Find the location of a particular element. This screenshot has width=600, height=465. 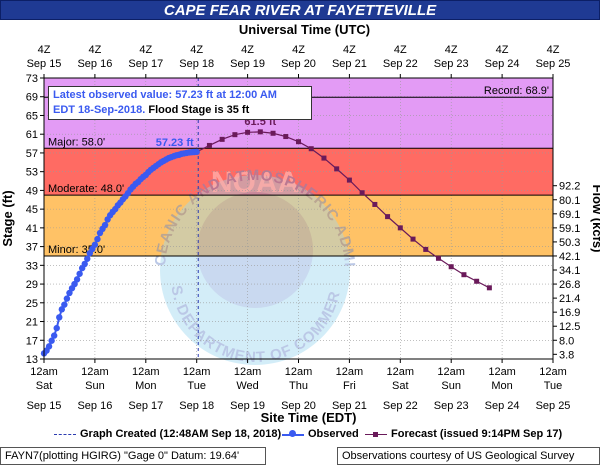

flow-tick-label: 80.1 is located at coordinates (569, 201).